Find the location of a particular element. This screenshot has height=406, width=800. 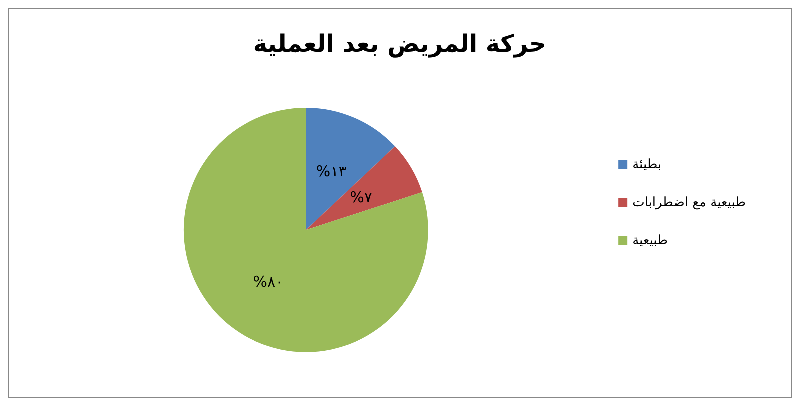

legend-label: بطيئة is located at coordinates (647, 165).